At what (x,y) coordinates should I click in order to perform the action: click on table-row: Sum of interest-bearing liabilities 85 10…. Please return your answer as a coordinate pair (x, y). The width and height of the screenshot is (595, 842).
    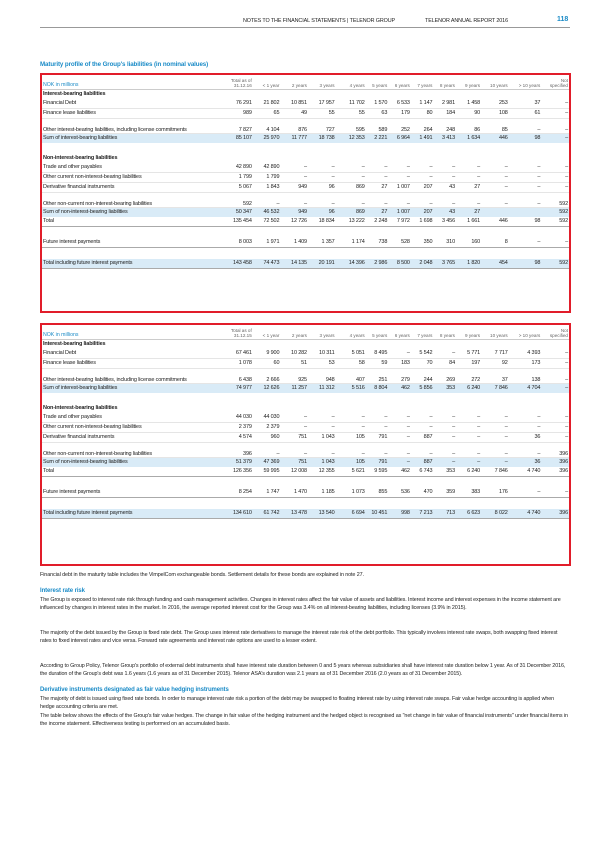
    Looking at the image, I should click on (305, 138).